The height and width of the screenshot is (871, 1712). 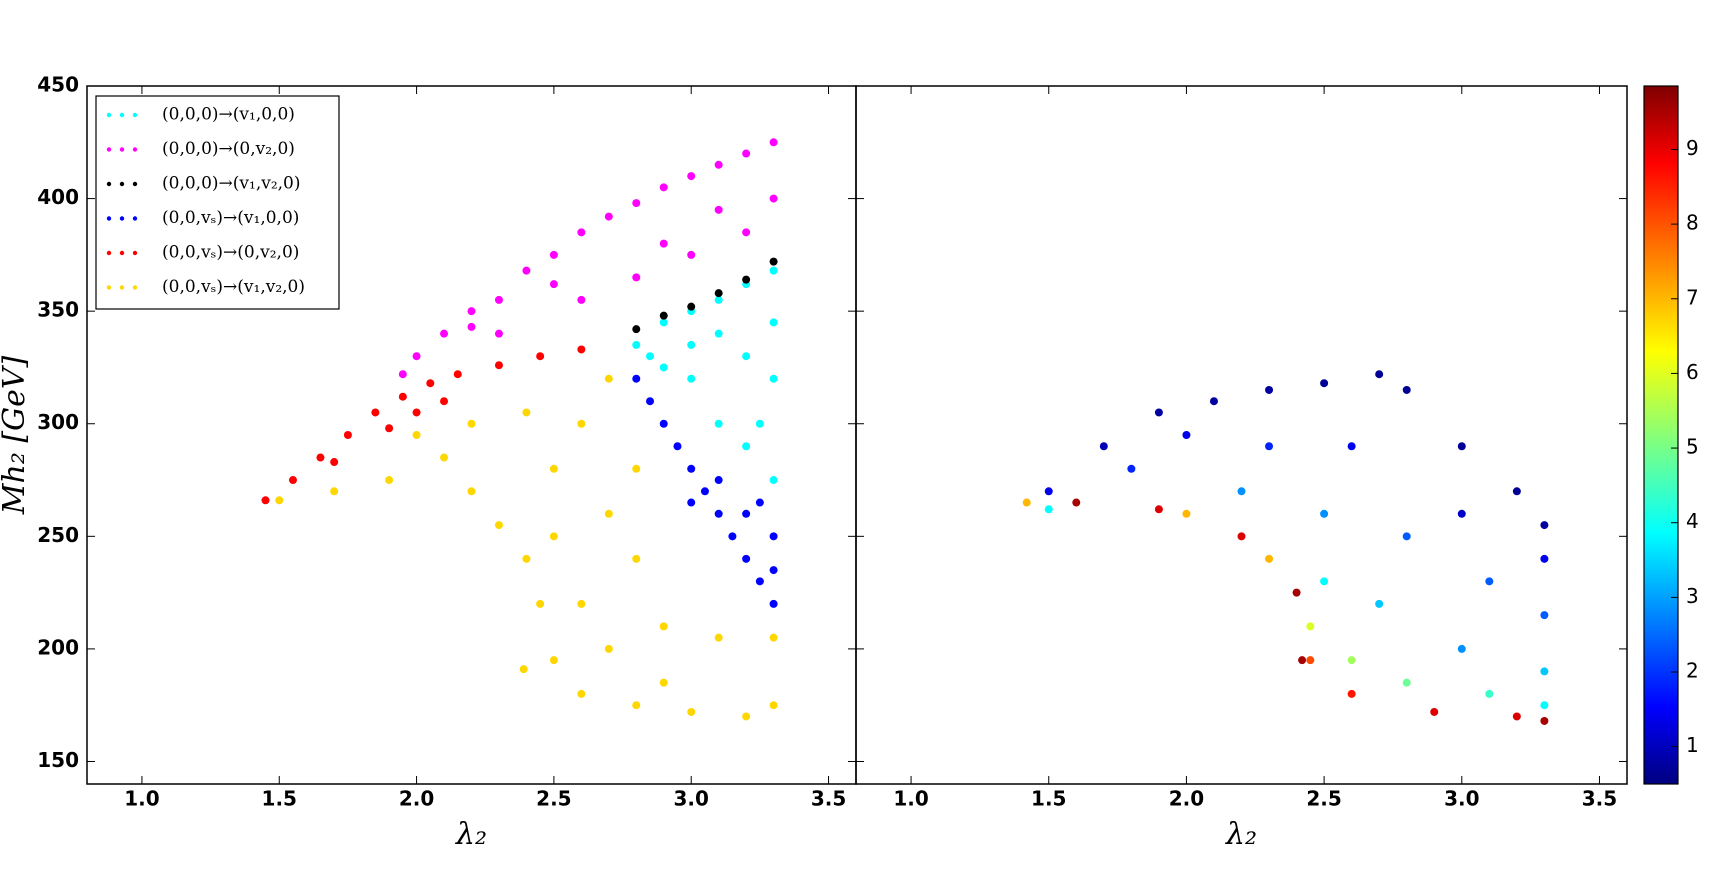 I want to click on legend-box, so click(x=217, y=202).